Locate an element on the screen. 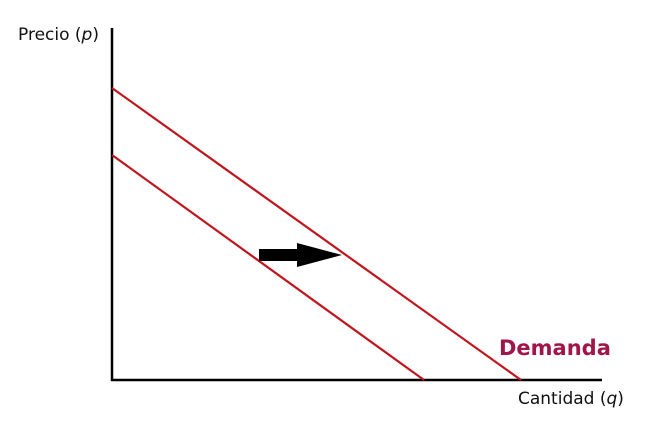 The image size is (668, 440). y-axis-title: Precio (p) is located at coordinates (58, 35).